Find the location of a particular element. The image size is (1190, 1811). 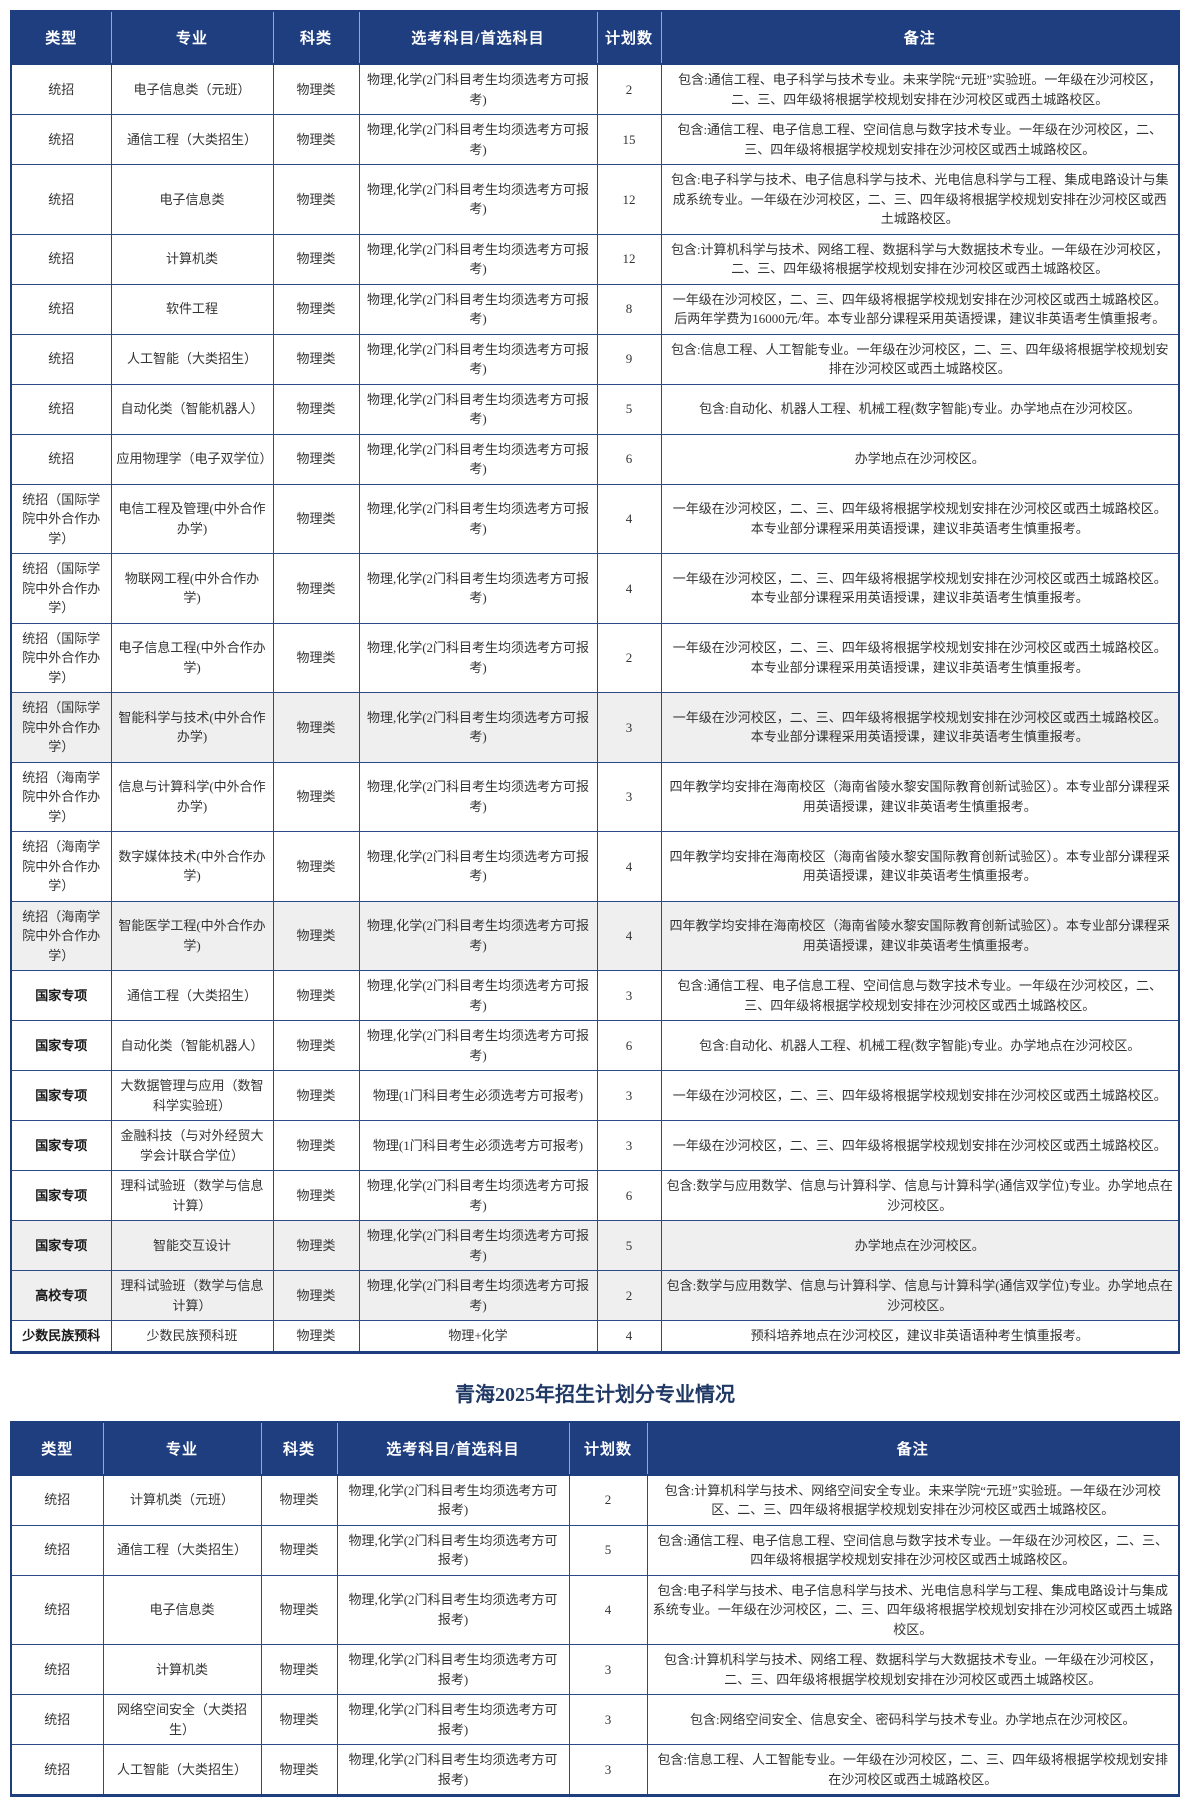

type-cell: 国家专项 is located at coordinates (61, 1195).